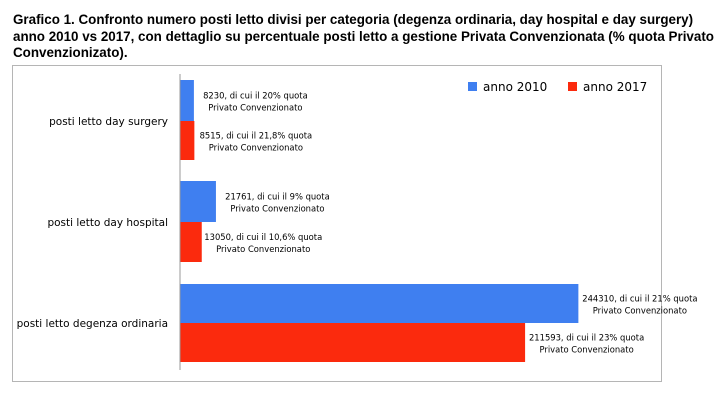 The height and width of the screenshot is (401, 726). What do you see at coordinates (615, 87) in the screenshot?
I see `legend-label: anno 2017` at bounding box center [615, 87].